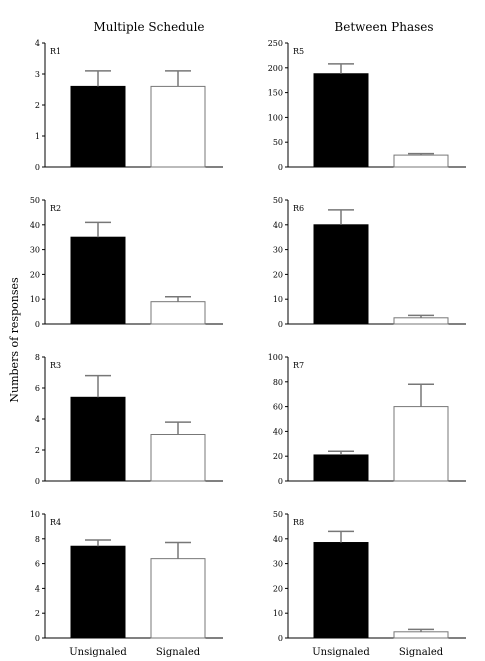 The height and width of the screenshot is (661, 485). What do you see at coordinates (278, 299) in the screenshot?
I see `y-tick-label-r6-10: 10` at bounding box center [278, 299].